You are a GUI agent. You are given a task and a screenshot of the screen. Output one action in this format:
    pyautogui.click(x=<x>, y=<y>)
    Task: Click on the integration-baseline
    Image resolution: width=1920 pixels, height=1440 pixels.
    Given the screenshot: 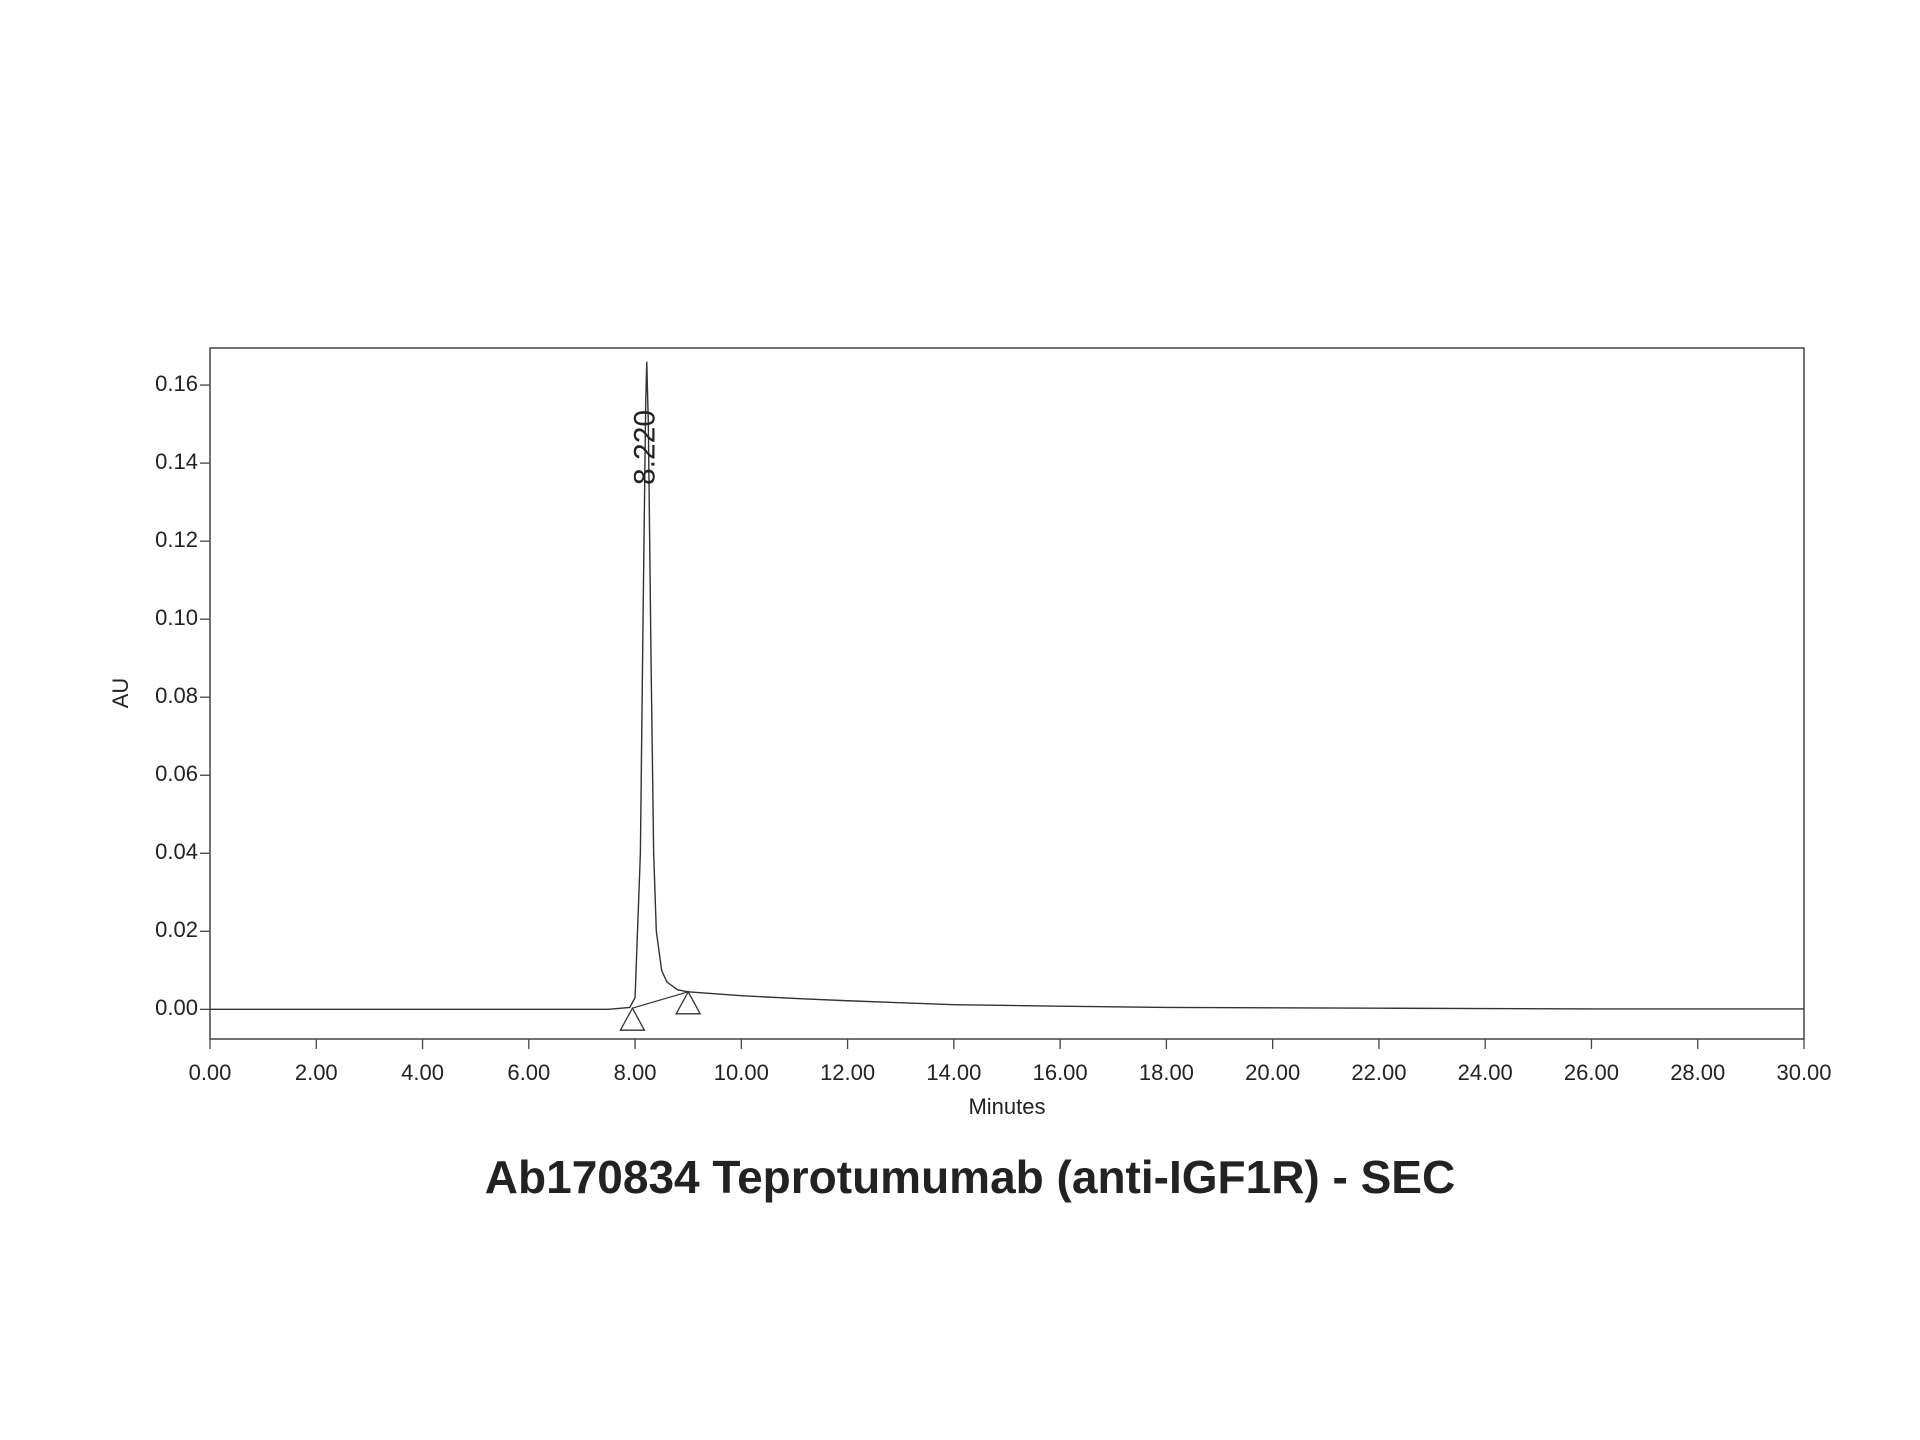 What is the action you would take?
    pyautogui.click(x=660, y=1000)
    